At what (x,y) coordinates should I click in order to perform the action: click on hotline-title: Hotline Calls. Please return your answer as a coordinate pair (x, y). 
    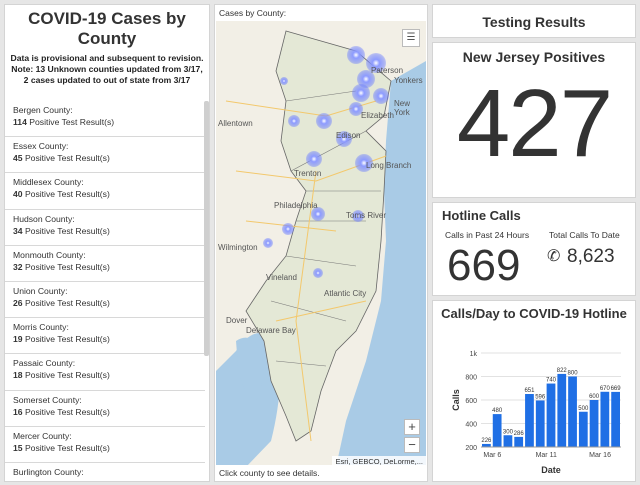
    Looking at the image, I should click on (481, 215).